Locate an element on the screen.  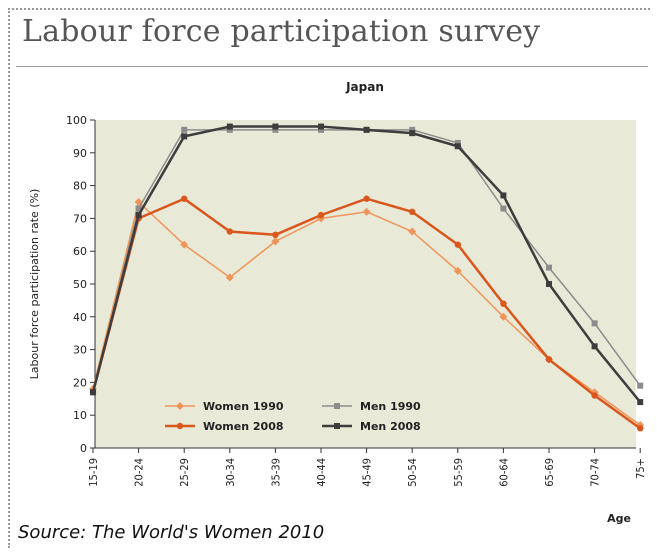
x-tick-label: 65-69 is located at coordinates (549, 472).